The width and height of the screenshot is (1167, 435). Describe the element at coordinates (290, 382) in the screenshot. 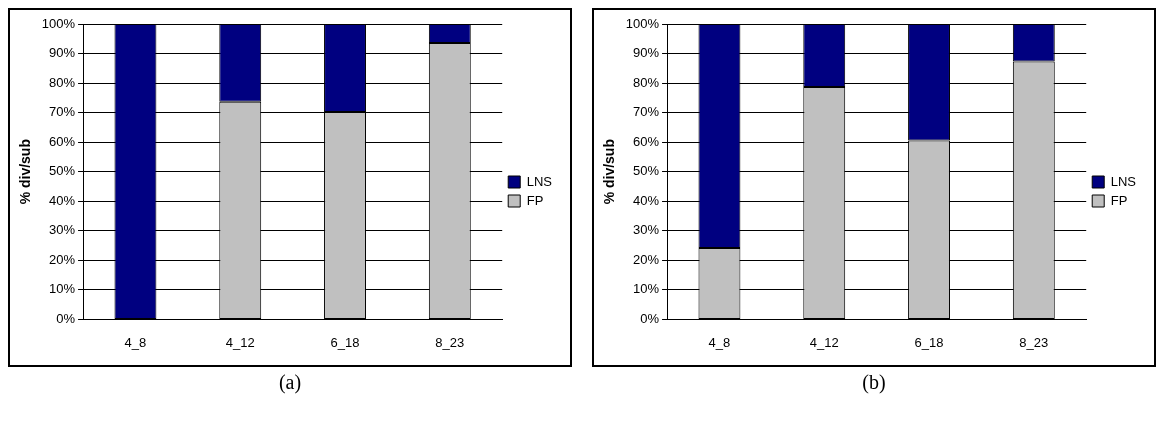

I see `text: (a)` at that location.